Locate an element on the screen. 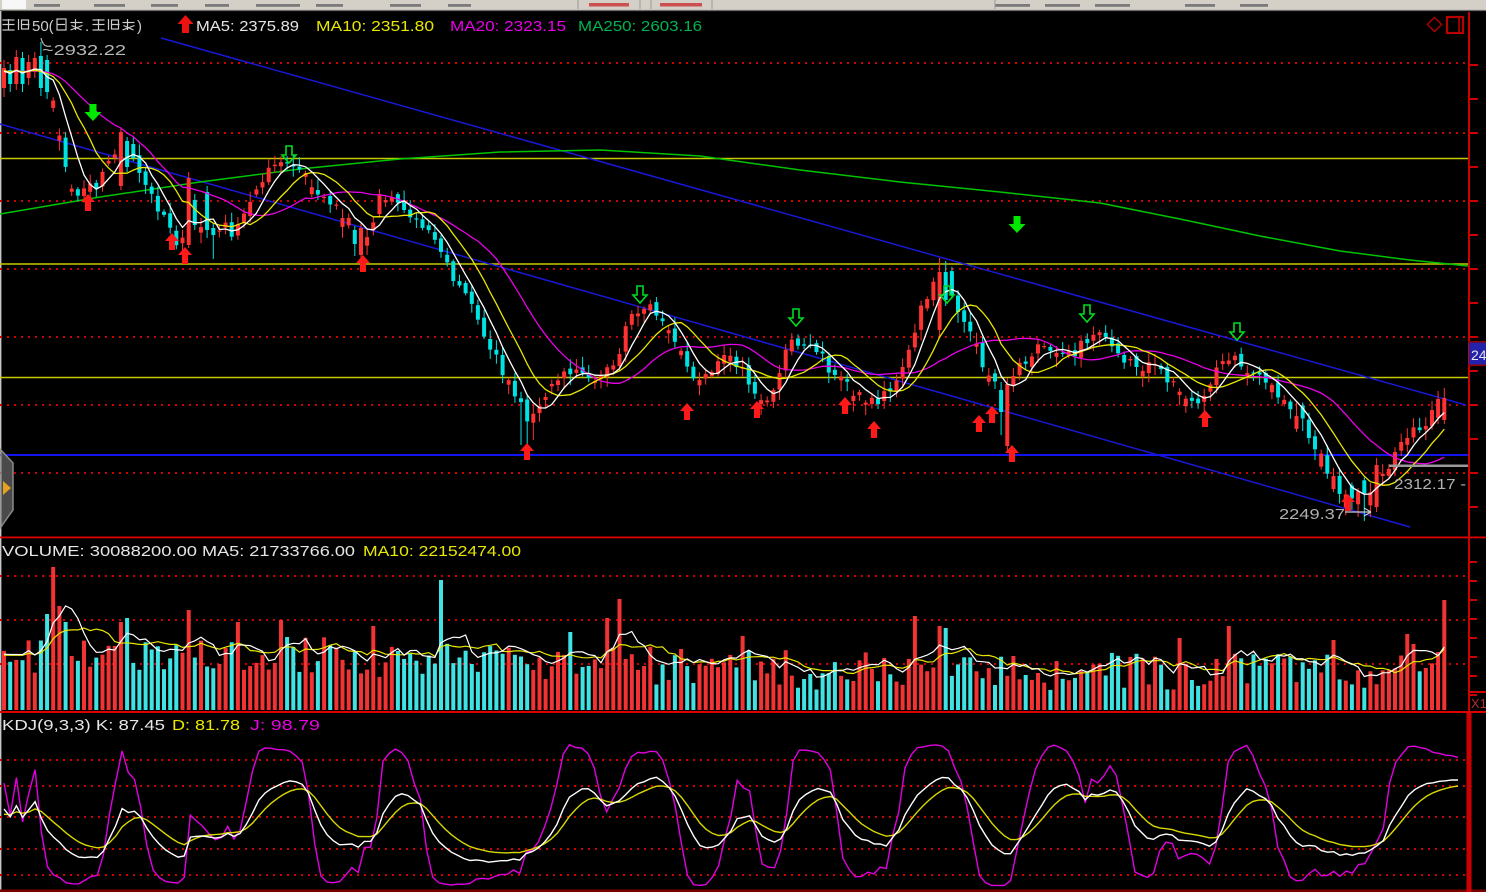 The height and width of the screenshot is (892, 1486). svg-text: 24 is located at coordinates (1478, 355).